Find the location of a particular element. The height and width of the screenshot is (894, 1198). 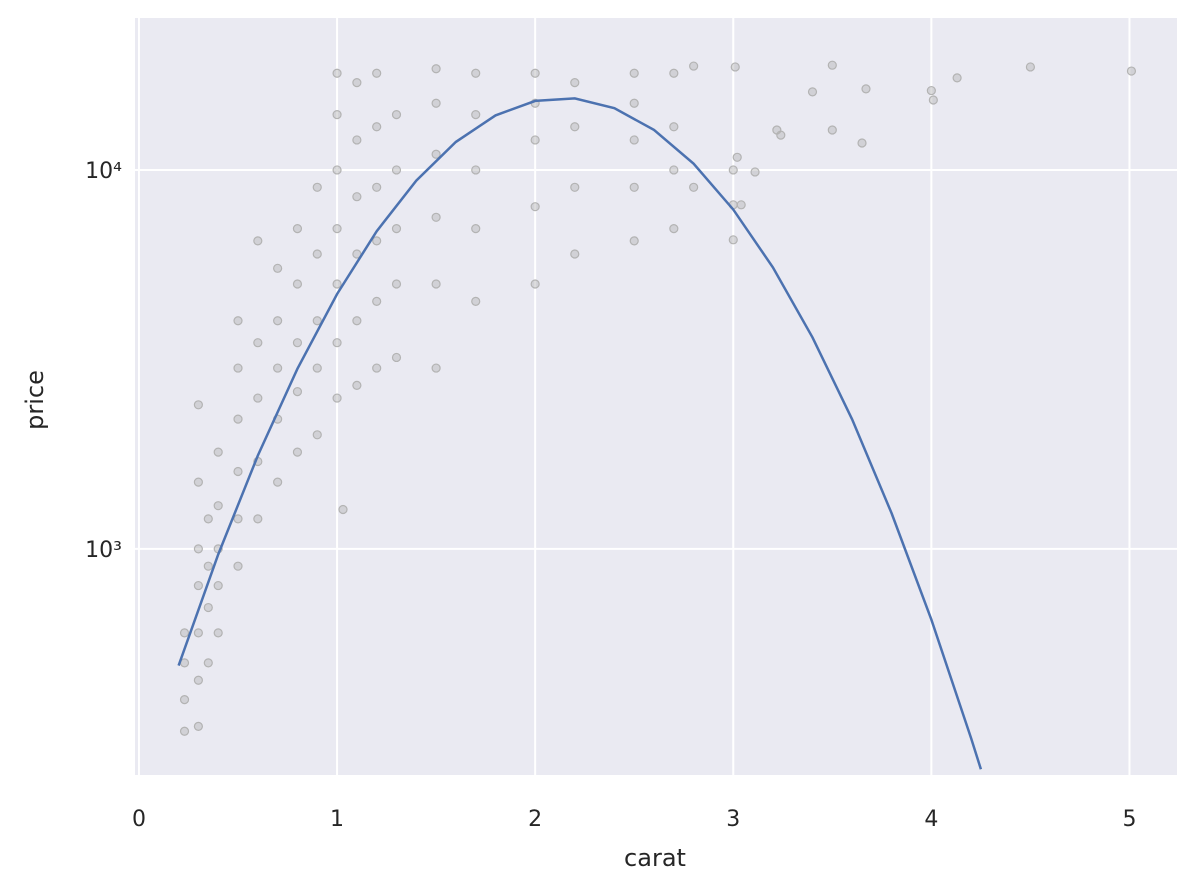

y-axis-label: price is located at coordinates (35, 400).